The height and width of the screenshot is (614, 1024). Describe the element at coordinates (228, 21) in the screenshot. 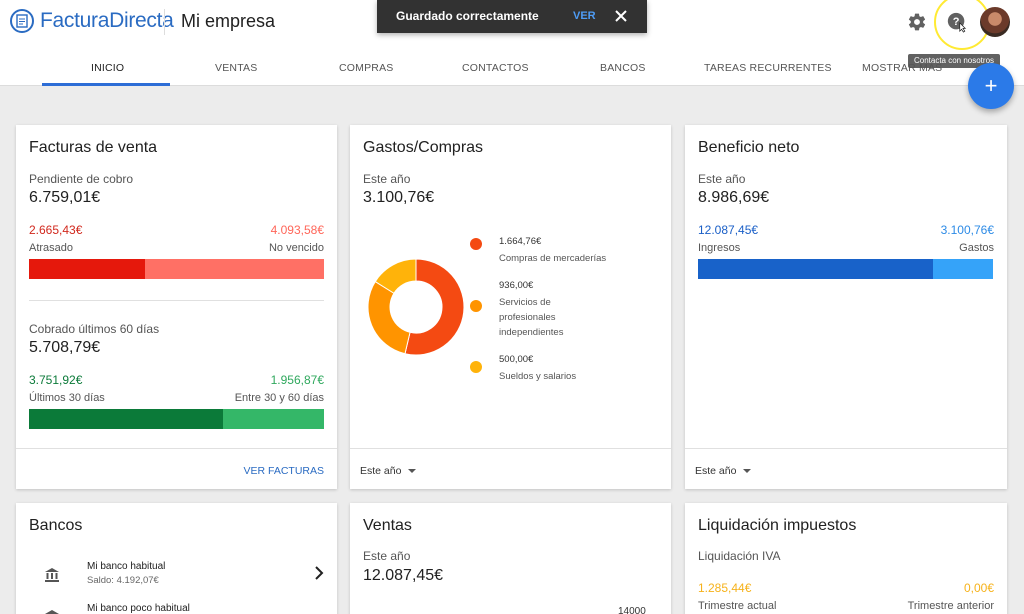

I see `company-name: Mi empresa` at that location.